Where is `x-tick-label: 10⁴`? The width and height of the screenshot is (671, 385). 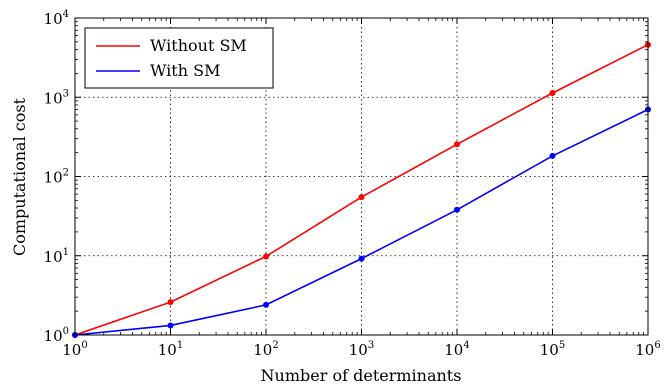 x-tick-label: 10⁴ is located at coordinates (456, 349).